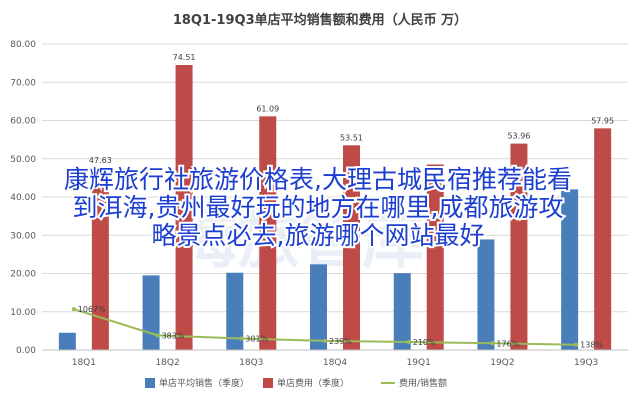  What do you see at coordinates (184, 57) in the screenshot?
I see `bar-value-label: 74.51` at bounding box center [184, 57].